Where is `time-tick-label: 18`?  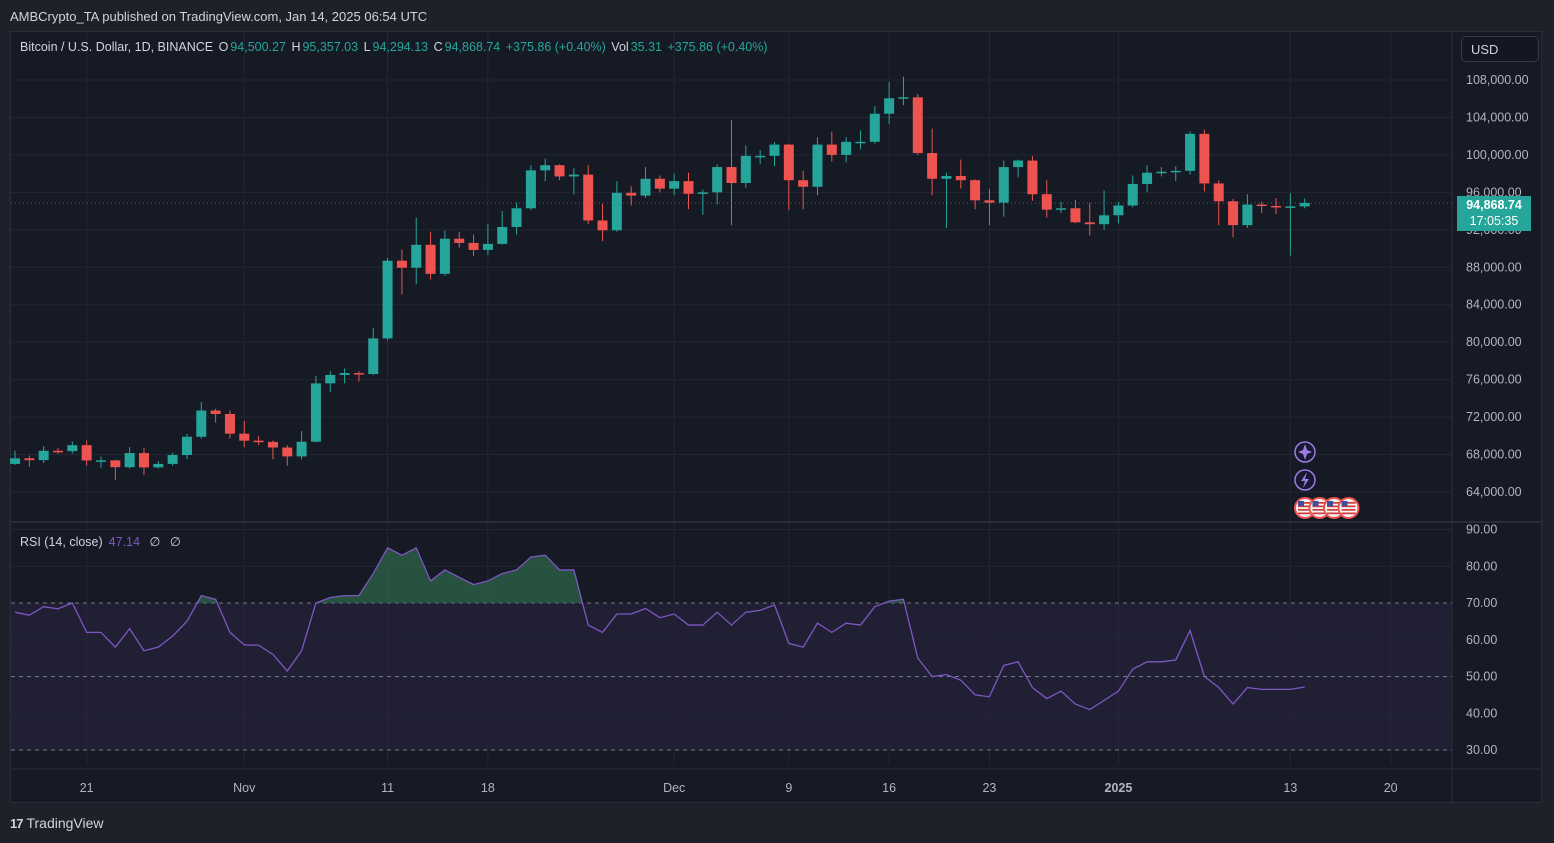
time-tick-label: 18 is located at coordinates (488, 788).